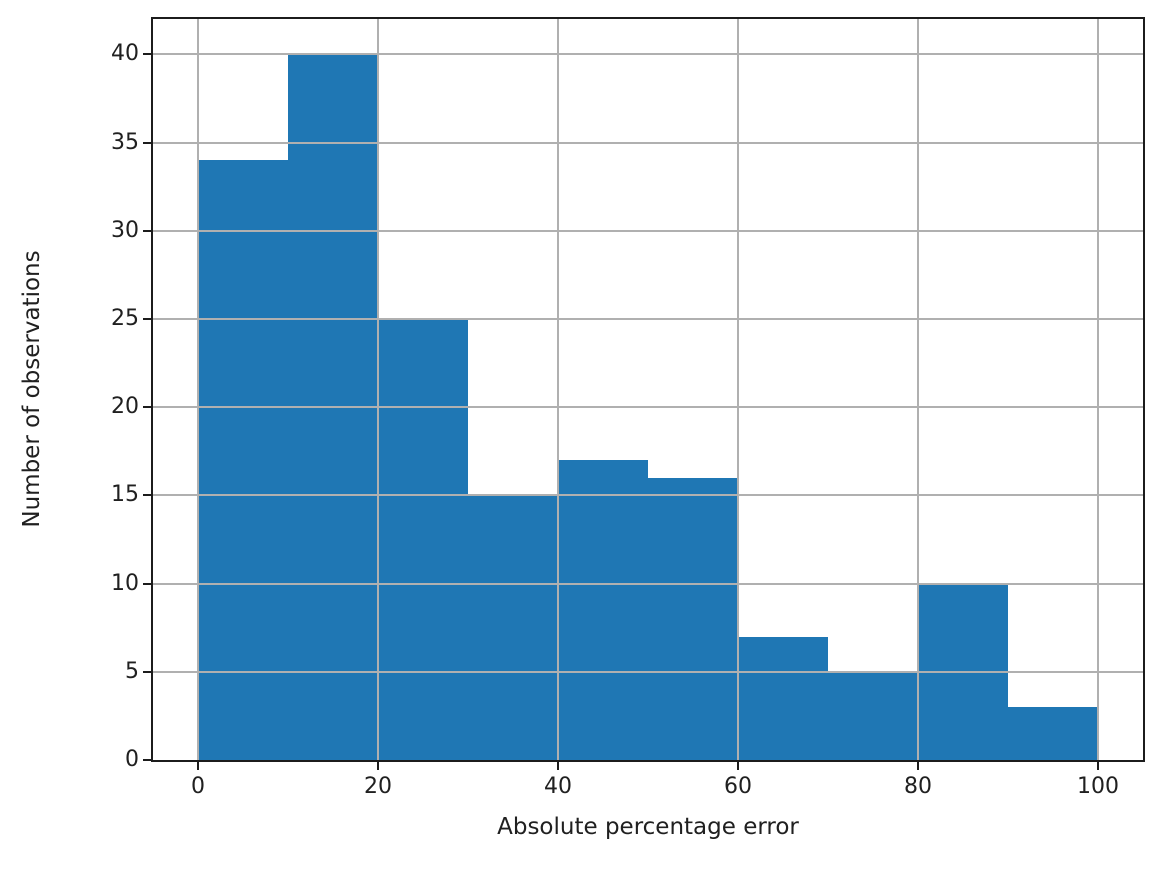  What do you see at coordinates (125, 142) in the screenshot?
I see `y-tick-label-35: 35` at bounding box center [125, 142].